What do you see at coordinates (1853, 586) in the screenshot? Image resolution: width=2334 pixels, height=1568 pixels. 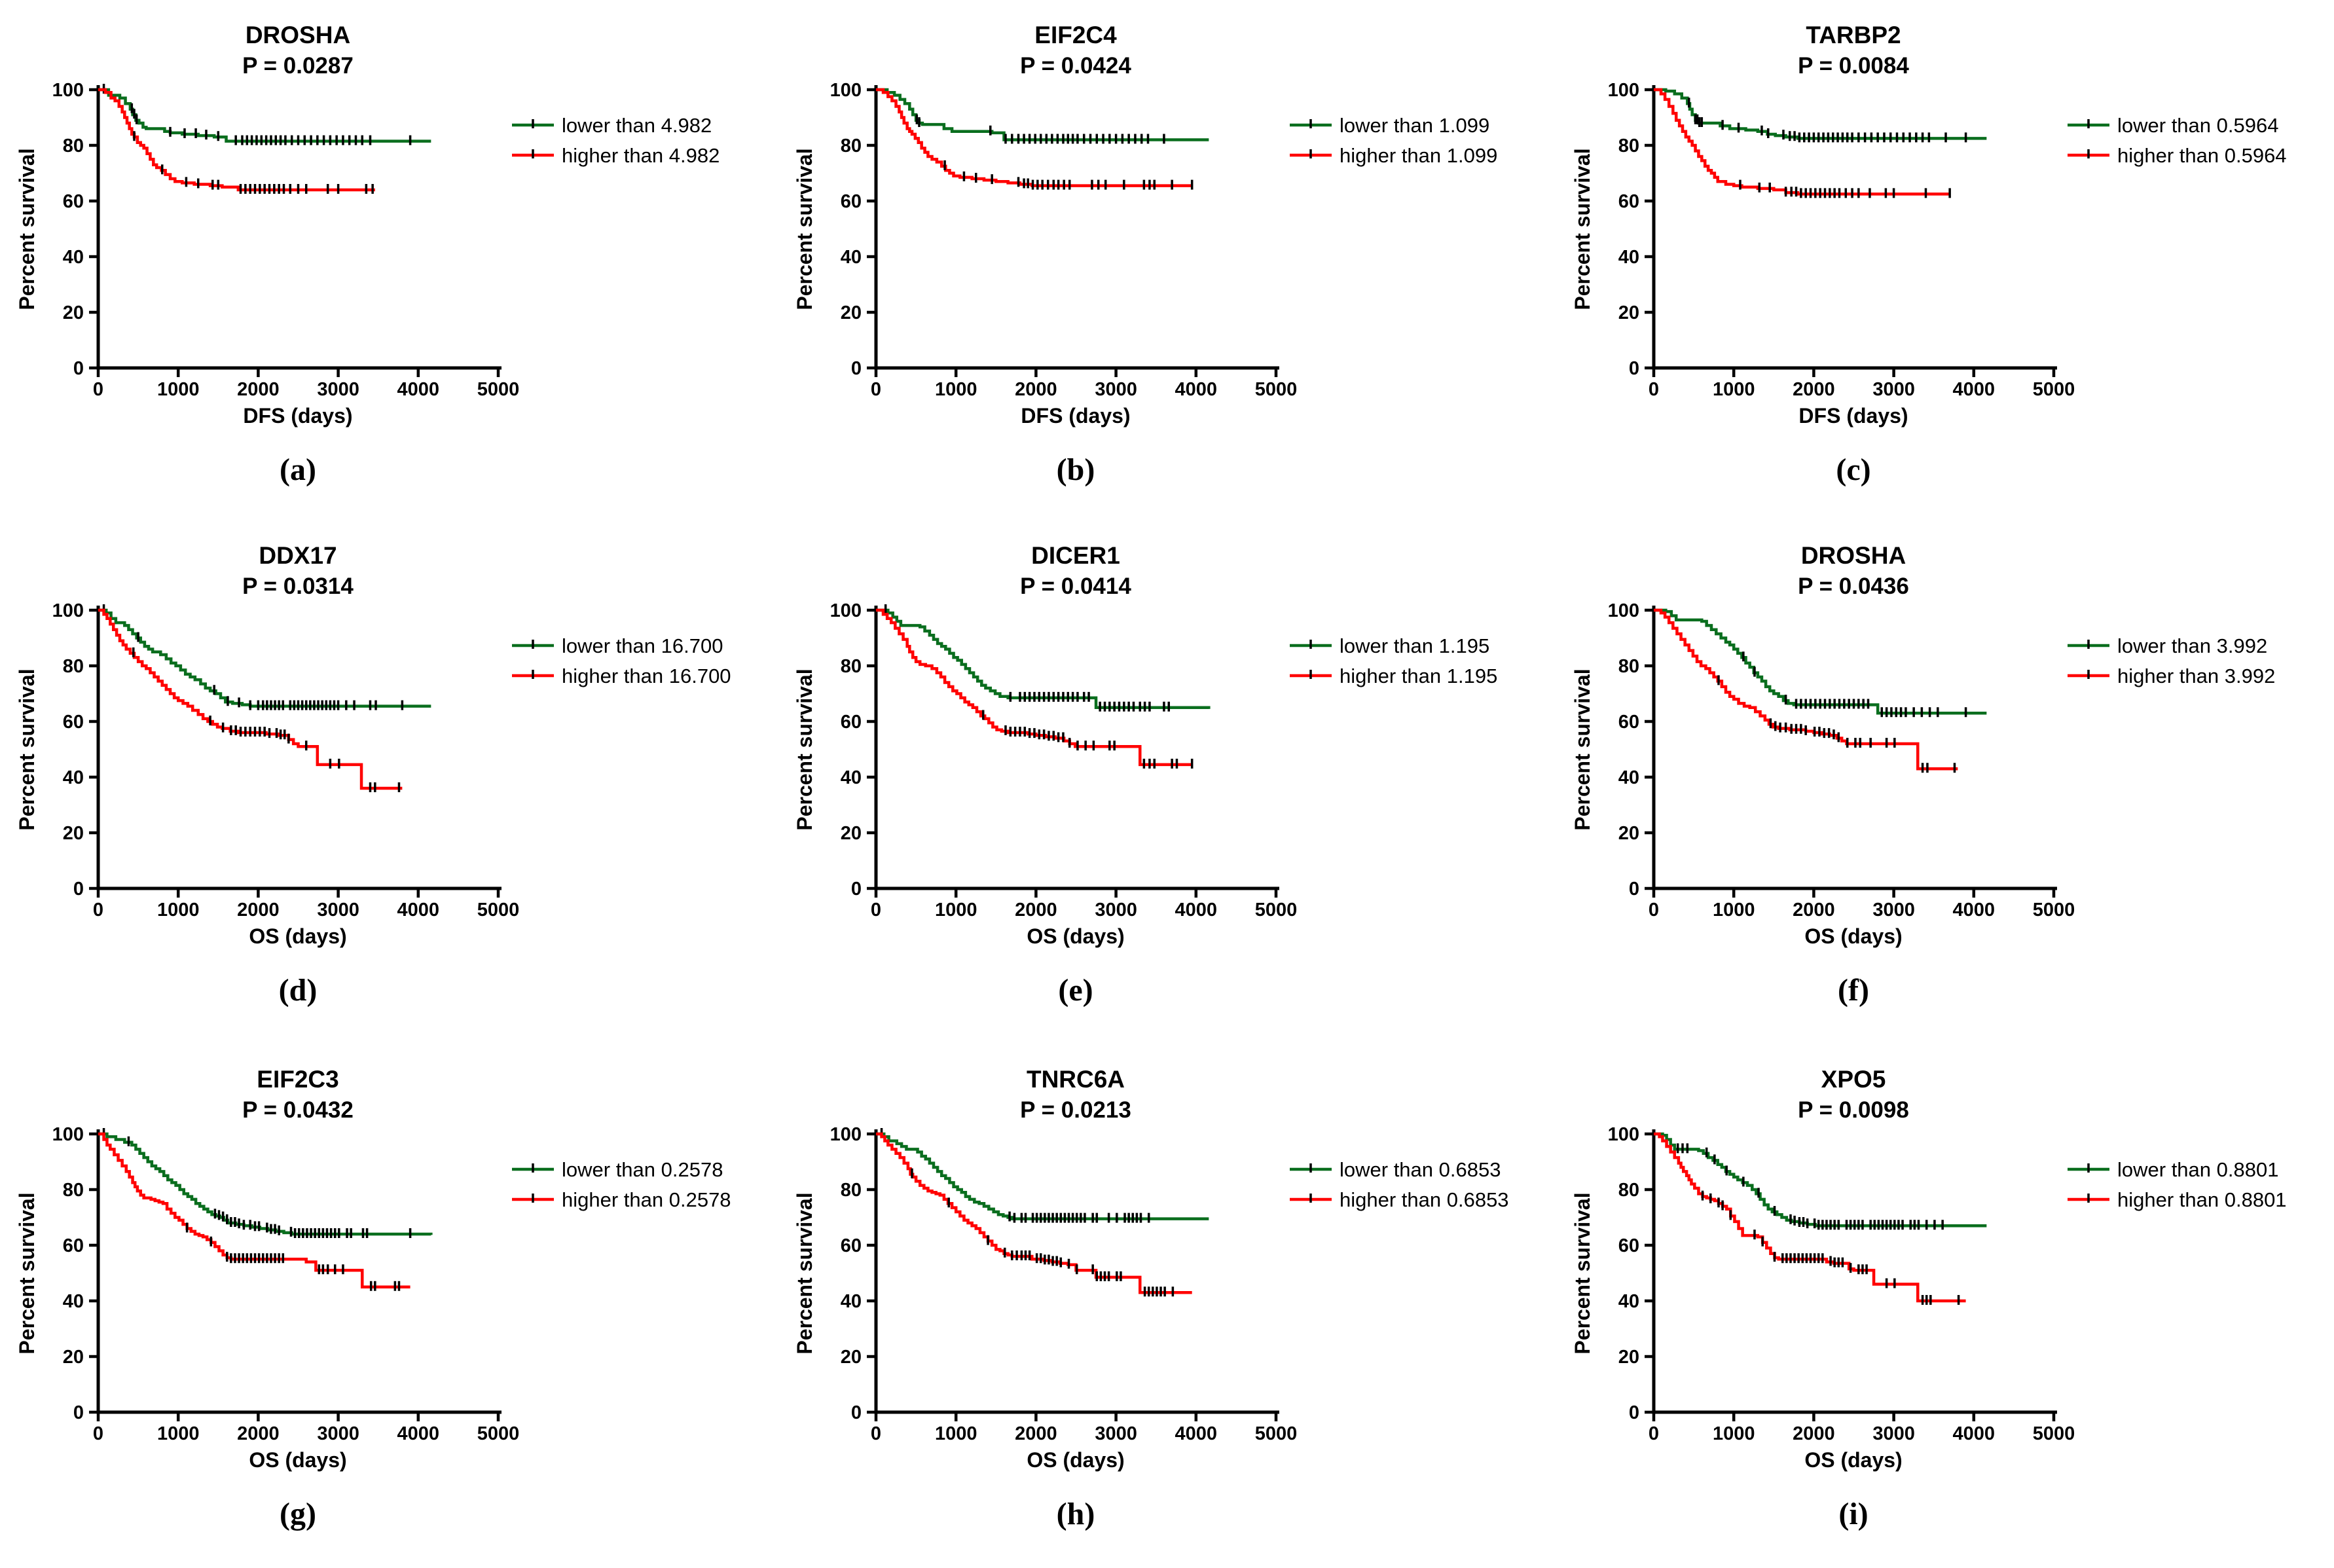 I see `p-value-label: P = 0.0436` at bounding box center [1853, 586].